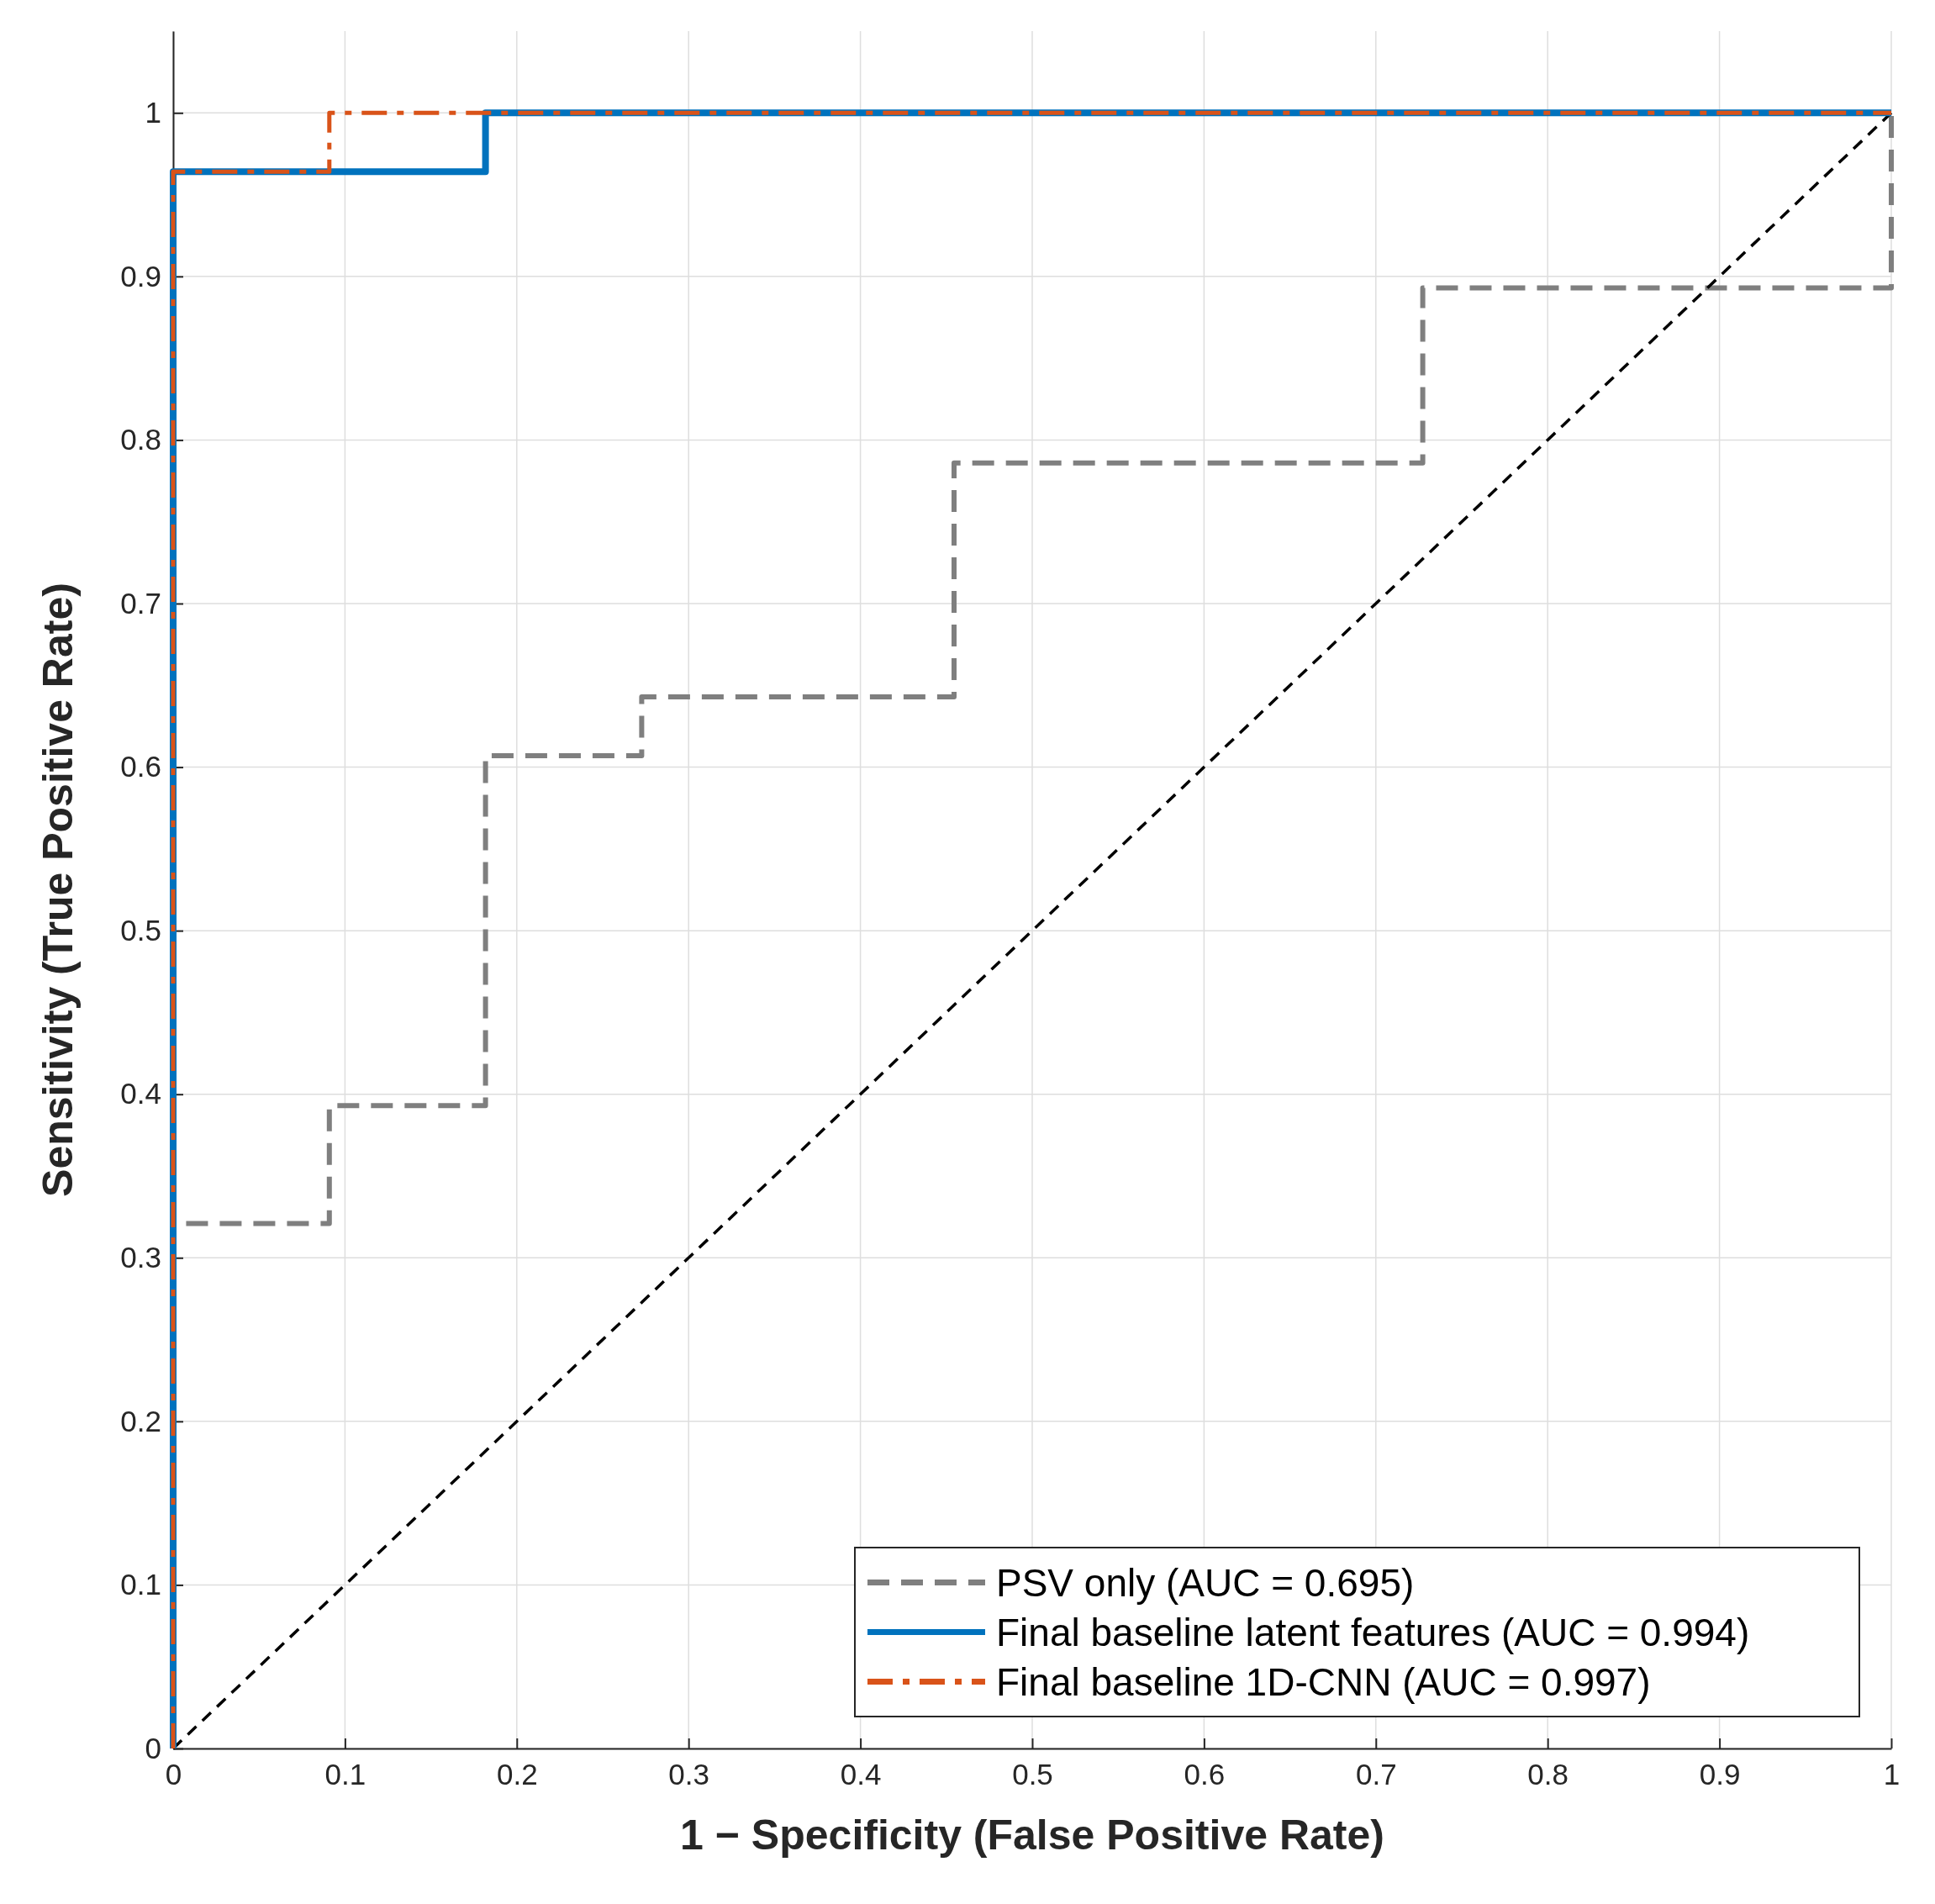  Describe the element at coordinates (1376, 1774) in the screenshot. I see `x-tick-label: 0.7` at that location.